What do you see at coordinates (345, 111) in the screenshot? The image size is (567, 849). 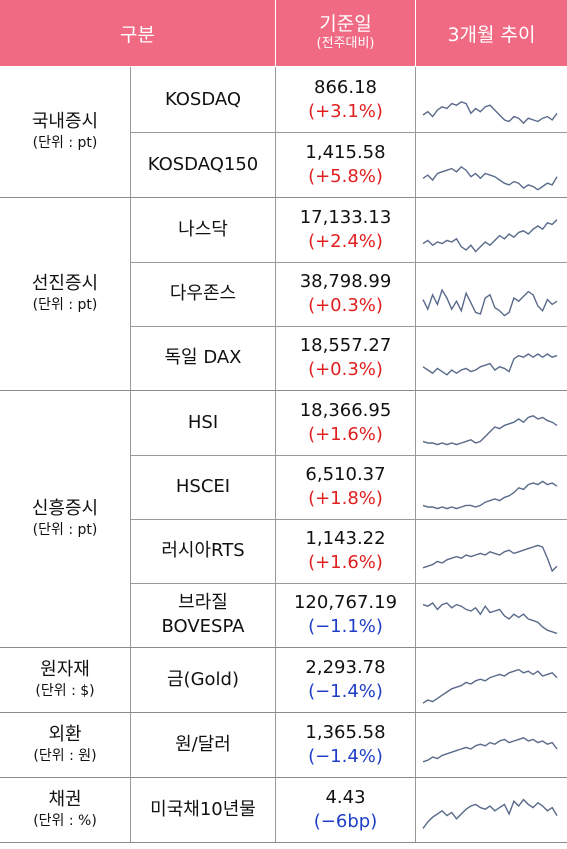 I see `weekly-change: (+3.1%)` at bounding box center [345, 111].